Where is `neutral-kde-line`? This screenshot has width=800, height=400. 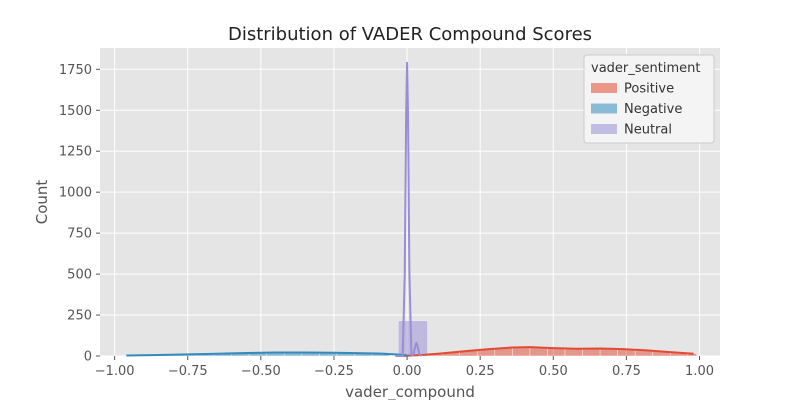
neutral-kde-line is located at coordinates (409, 209).